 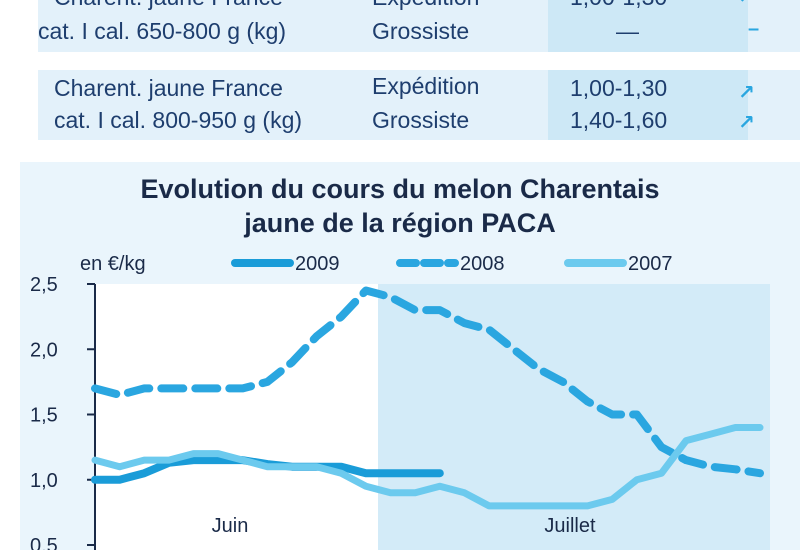 What do you see at coordinates (178, 120) in the screenshot?
I see `product-caliber: cat. I cal. 800-950 g (kg)` at bounding box center [178, 120].